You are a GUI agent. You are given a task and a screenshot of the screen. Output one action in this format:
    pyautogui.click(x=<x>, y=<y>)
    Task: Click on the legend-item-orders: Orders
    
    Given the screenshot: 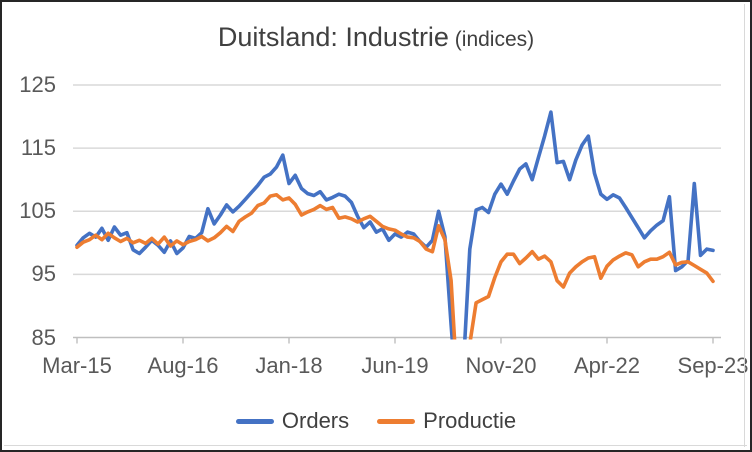 What is the action you would take?
    pyautogui.click(x=292, y=421)
    